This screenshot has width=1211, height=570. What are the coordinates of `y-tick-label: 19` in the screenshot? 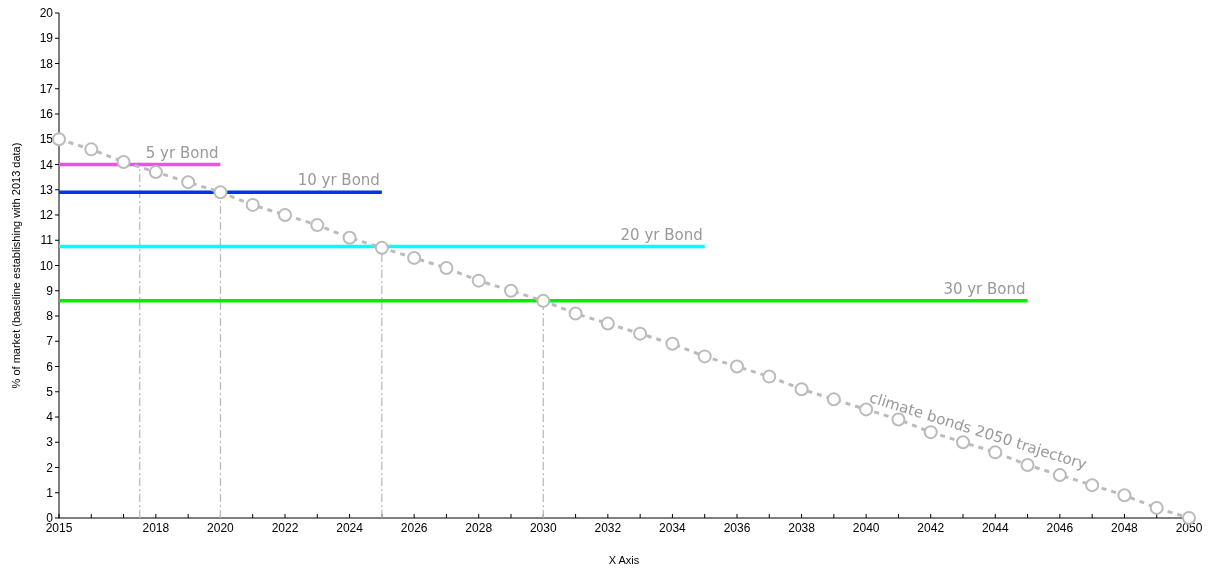 It's located at (46, 38).